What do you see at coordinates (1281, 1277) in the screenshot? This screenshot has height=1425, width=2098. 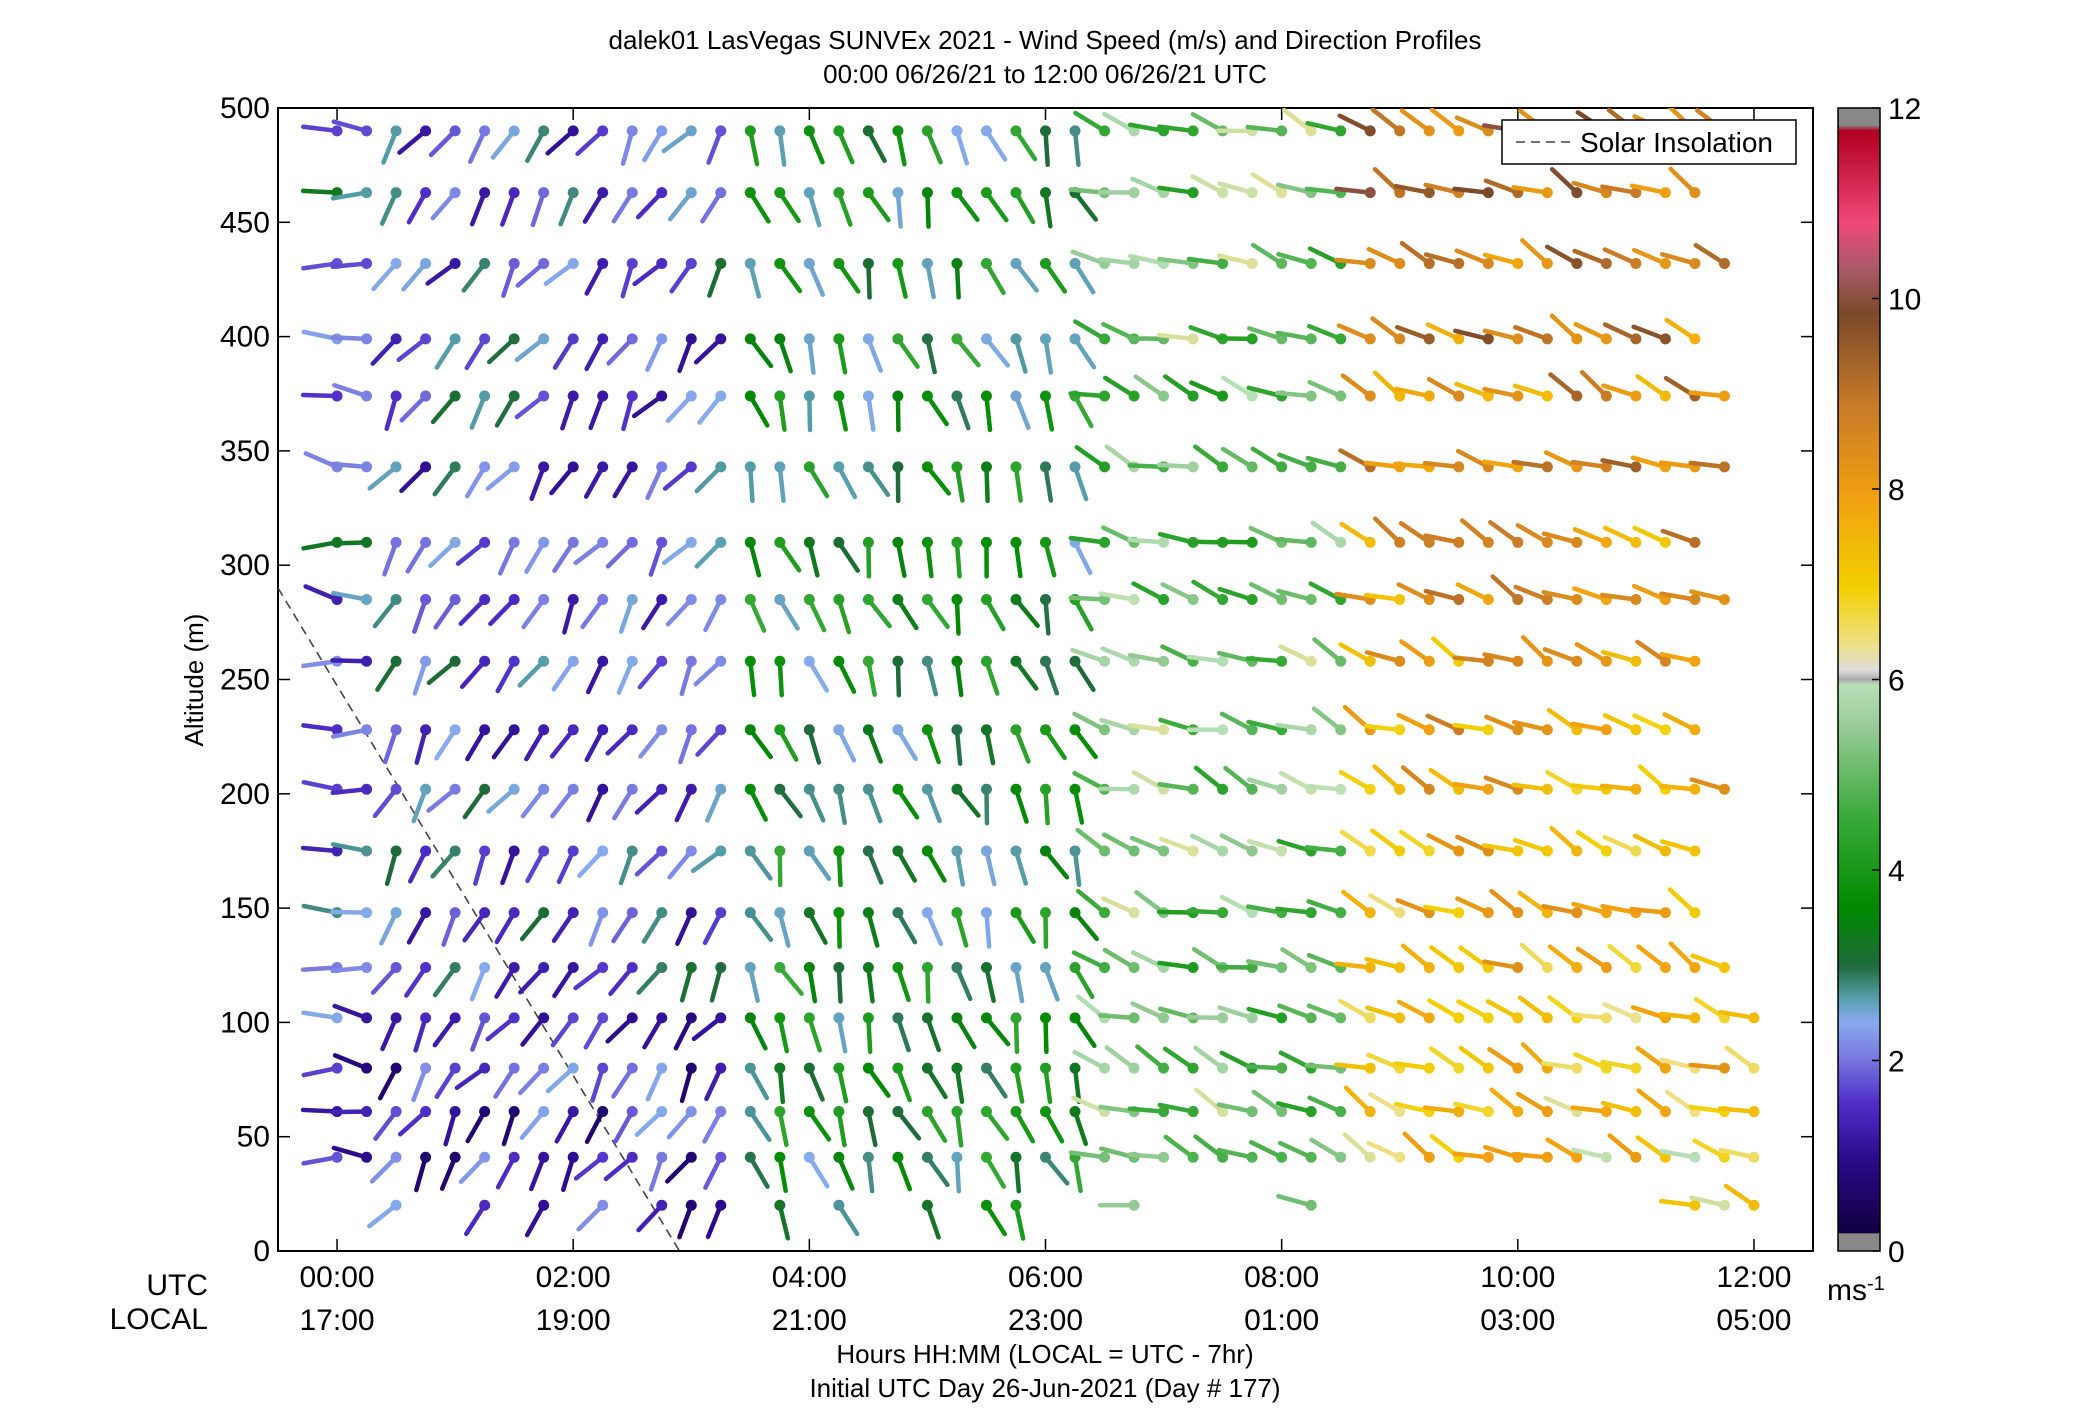 I see `x-tick-label-utc: 08:00` at bounding box center [1281, 1277].